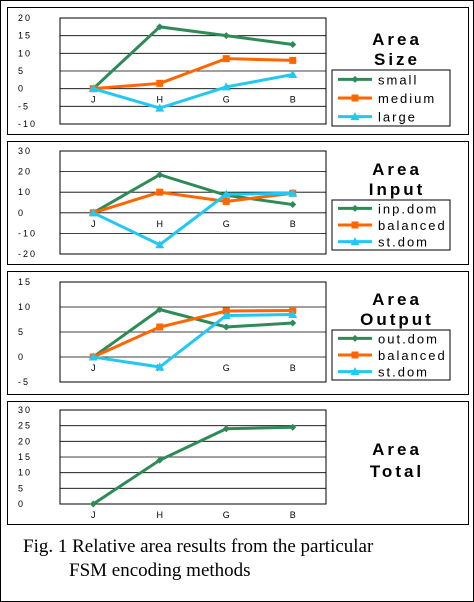 This screenshot has height=602, width=474. Describe the element at coordinates (25, 426) in the screenshot. I see `y-tick-label: 25` at that location.